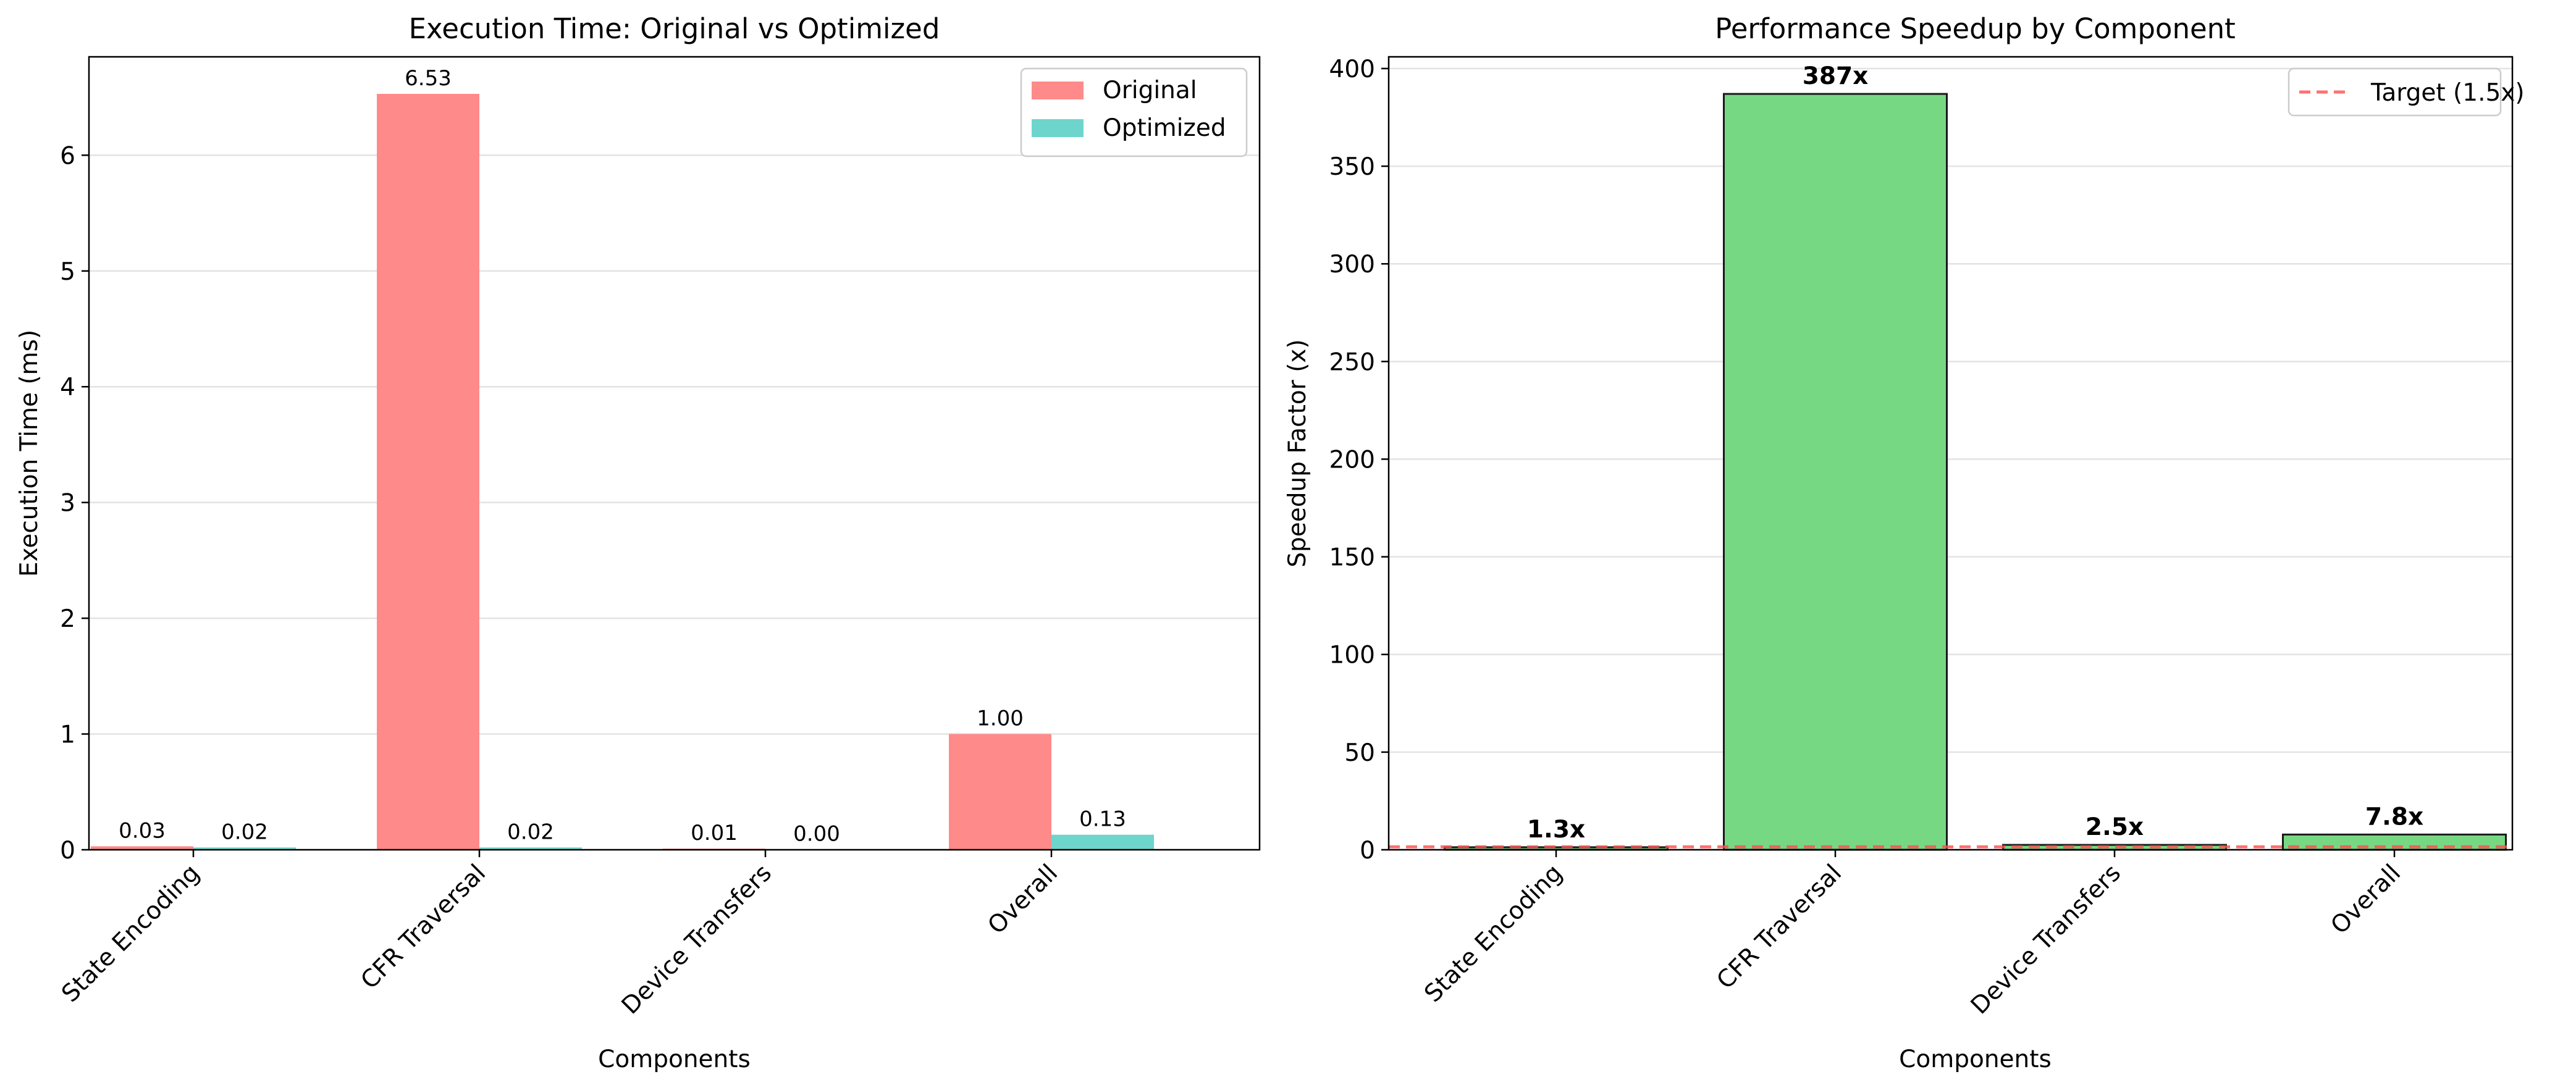 Image resolution: width=2576 pixels, height=1090 pixels. What do you see at coordinates (816, 833) in the screenshot?
I see `data-label: 0.00` at bounding box center [816, 833].